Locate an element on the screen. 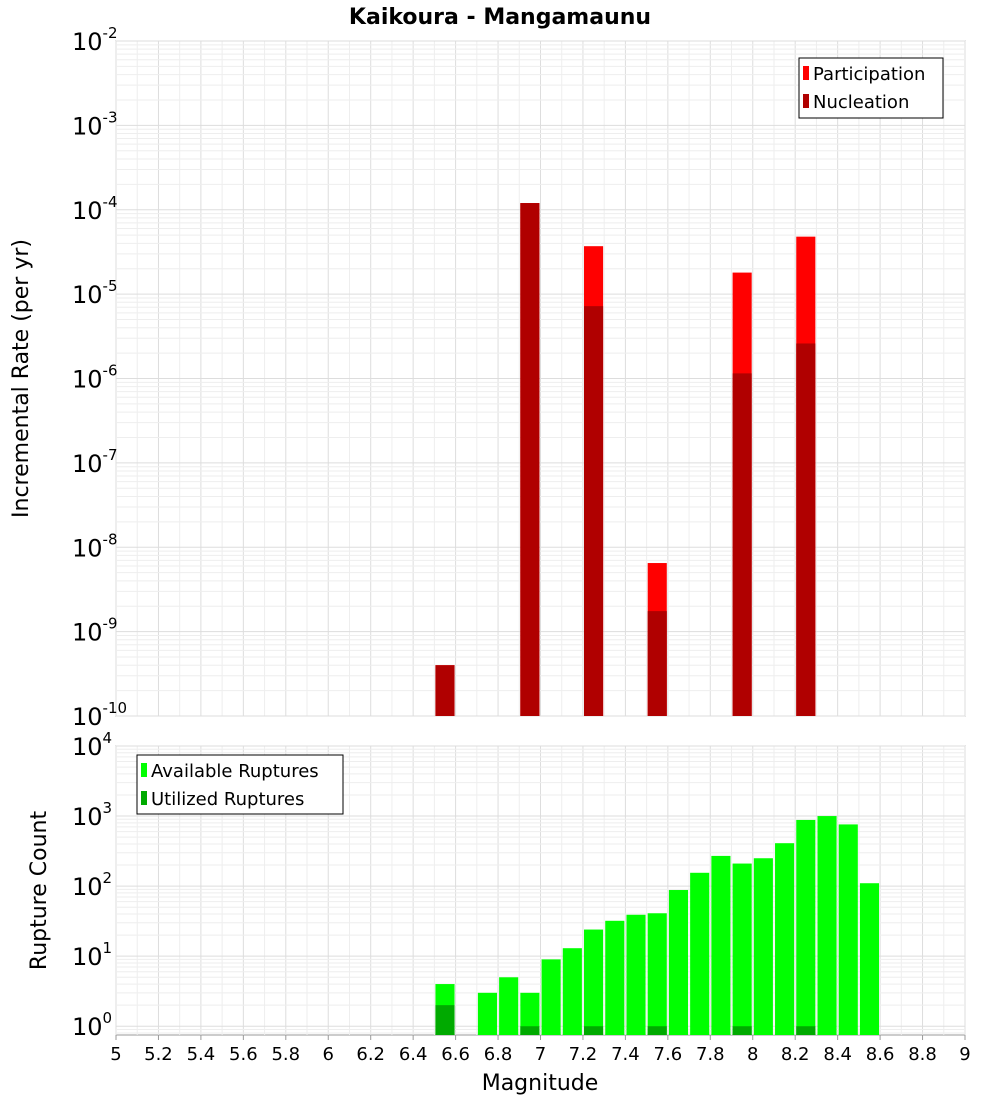 This screenshot has height=1100, width=1000. count-legend-box is located at coordinates (240, 784).